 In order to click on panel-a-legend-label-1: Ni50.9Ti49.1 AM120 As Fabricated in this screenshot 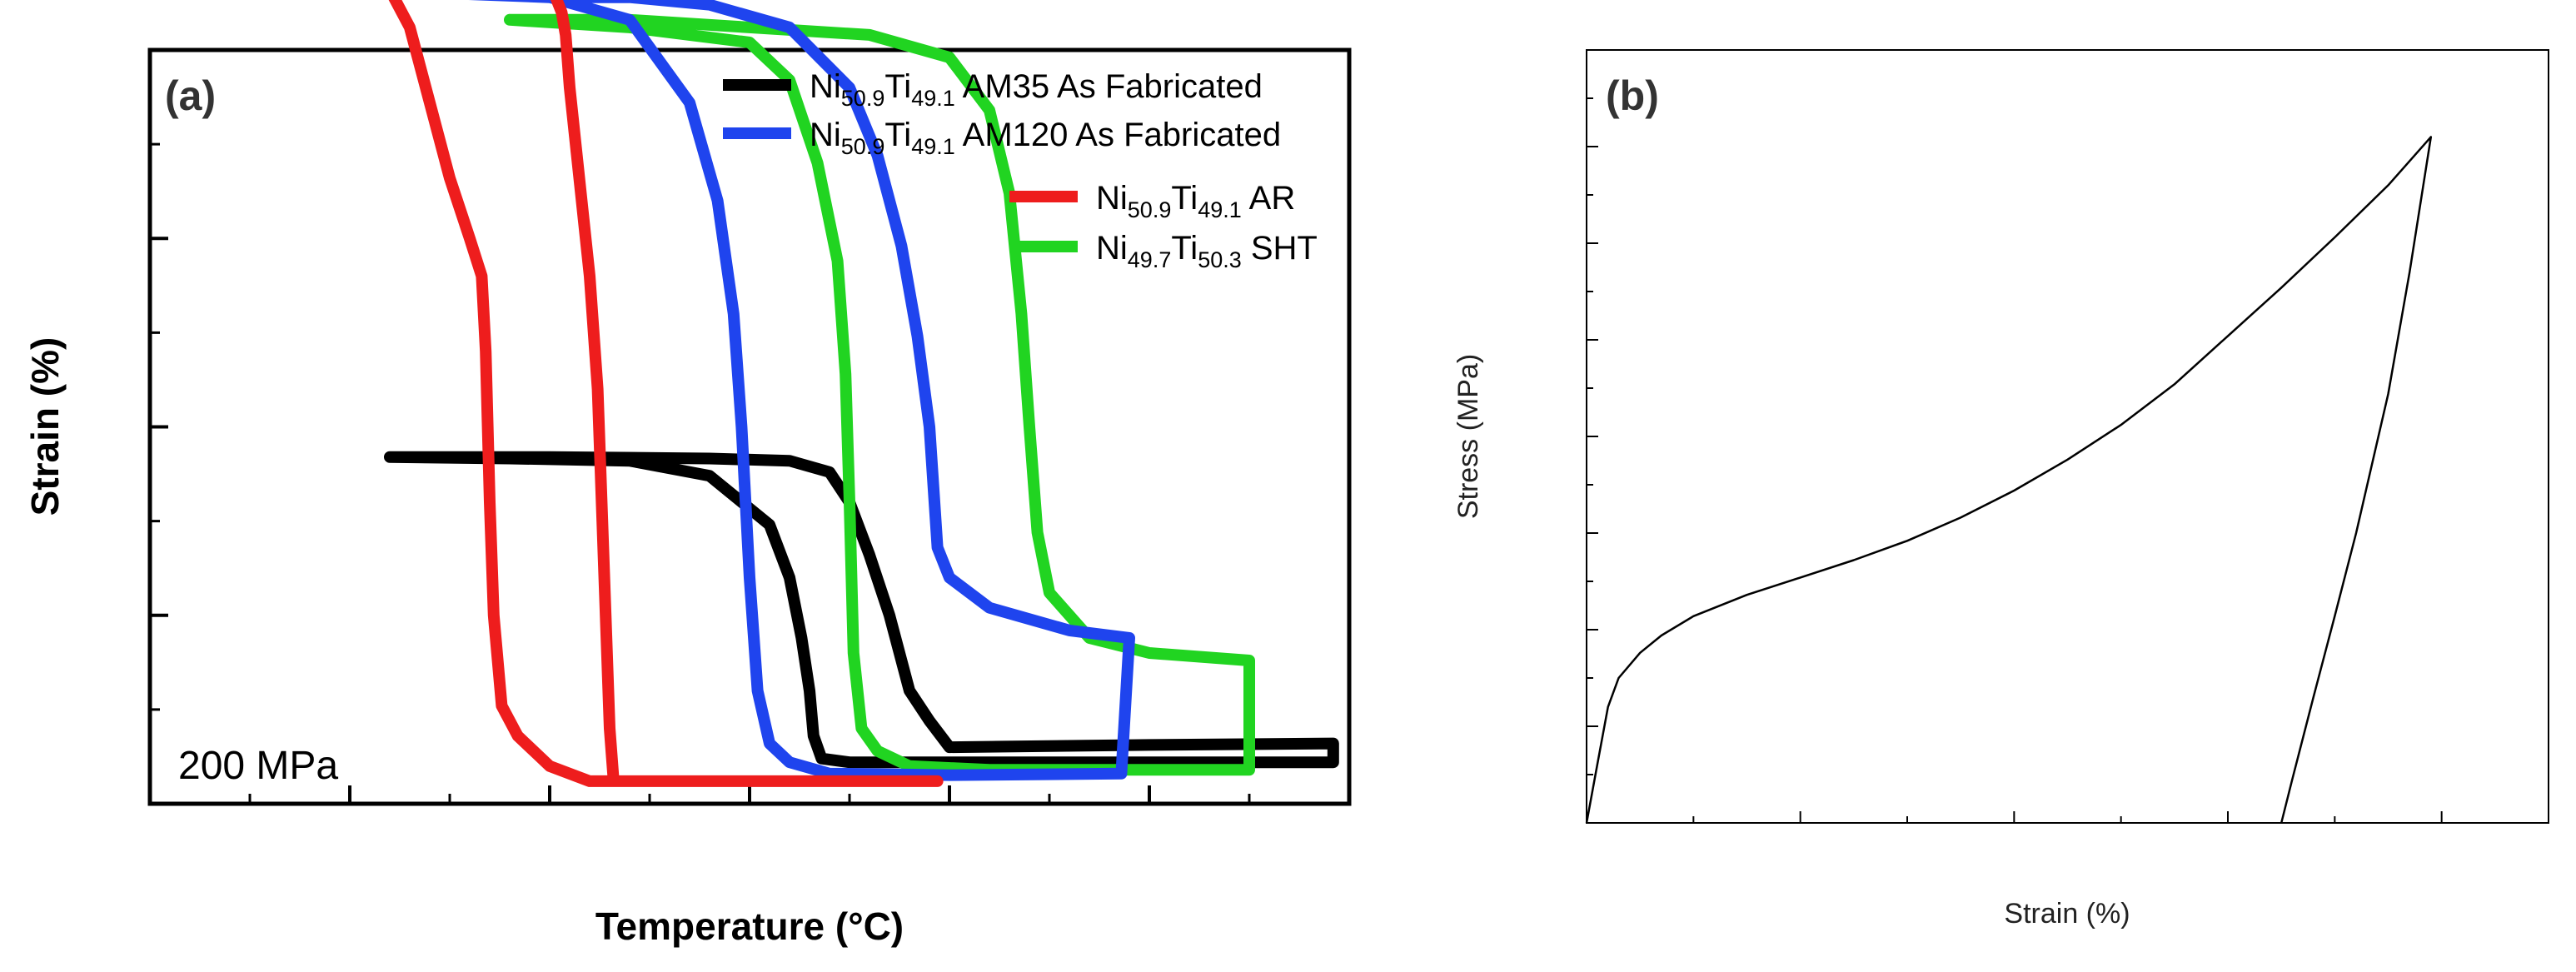, I will do `click(1045, 138)`.